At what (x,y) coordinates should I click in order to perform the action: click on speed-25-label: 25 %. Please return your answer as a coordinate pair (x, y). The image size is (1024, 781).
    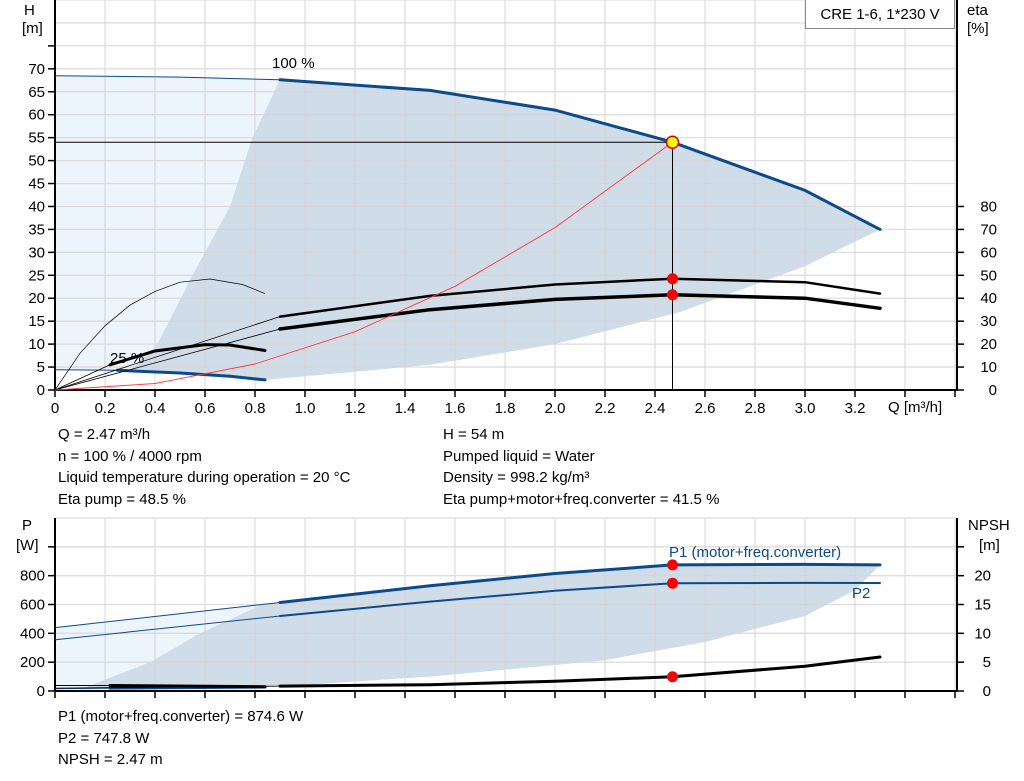
    Looking at the image, I should click on (127, 358).